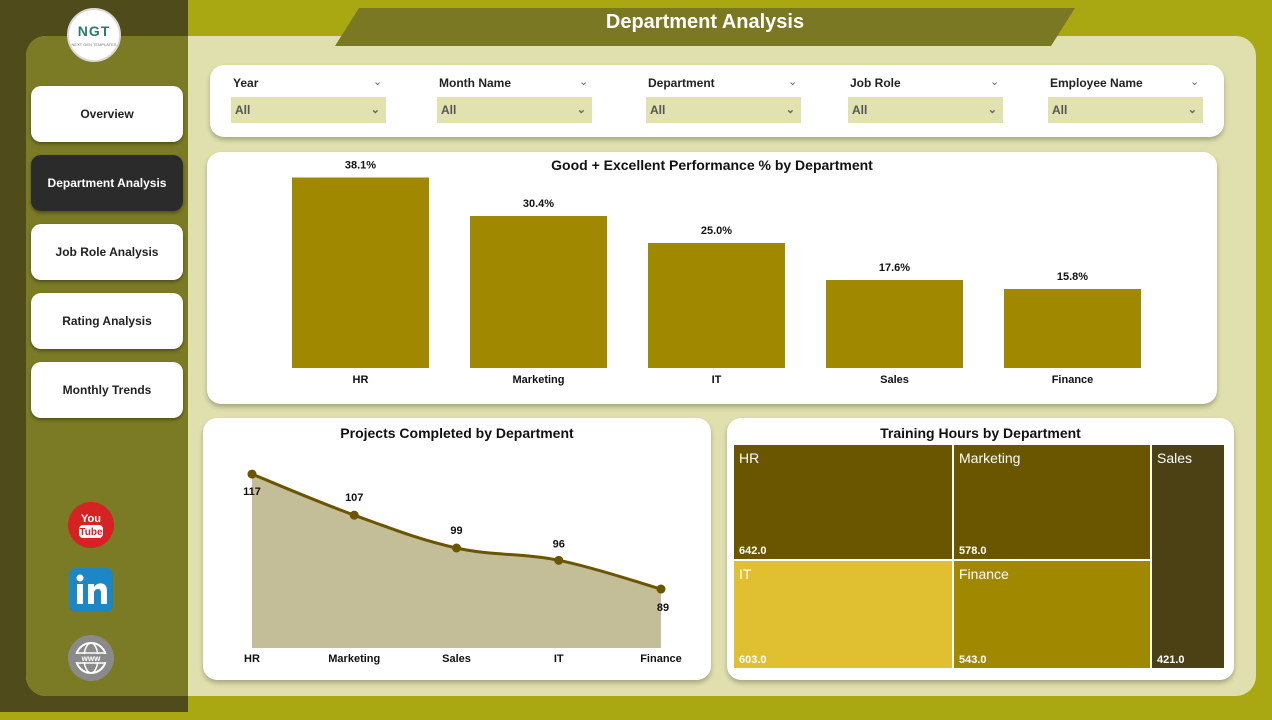  What do you see at coordinates (894, 268) in the screenshot?
I see `data-label: 17.6%` at bounding box center [894, 268].